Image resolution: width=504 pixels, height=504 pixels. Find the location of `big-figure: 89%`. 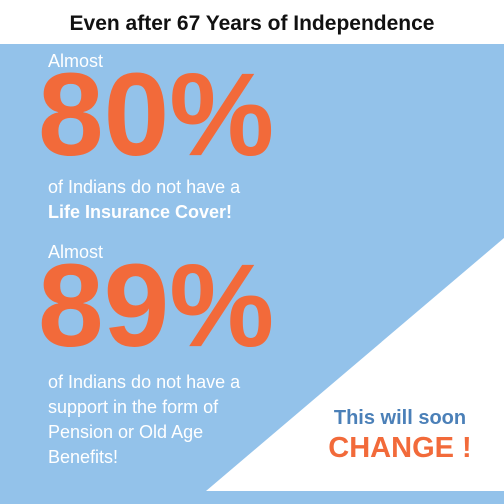

big-figure: 89% is located at coordinates (156, 306).